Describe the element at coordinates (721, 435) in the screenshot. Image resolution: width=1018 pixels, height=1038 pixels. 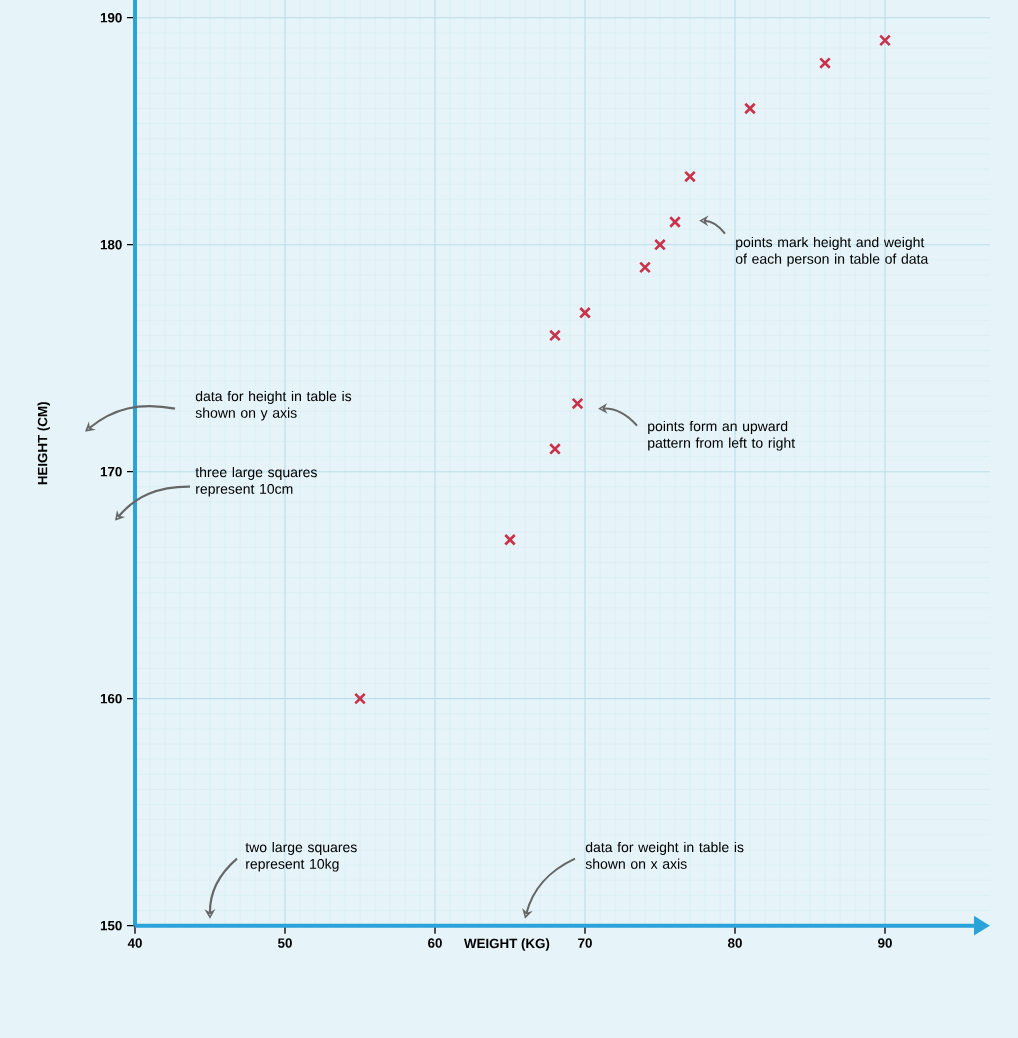
I see `annotation: points form an upward pattern from left to right` at that location.